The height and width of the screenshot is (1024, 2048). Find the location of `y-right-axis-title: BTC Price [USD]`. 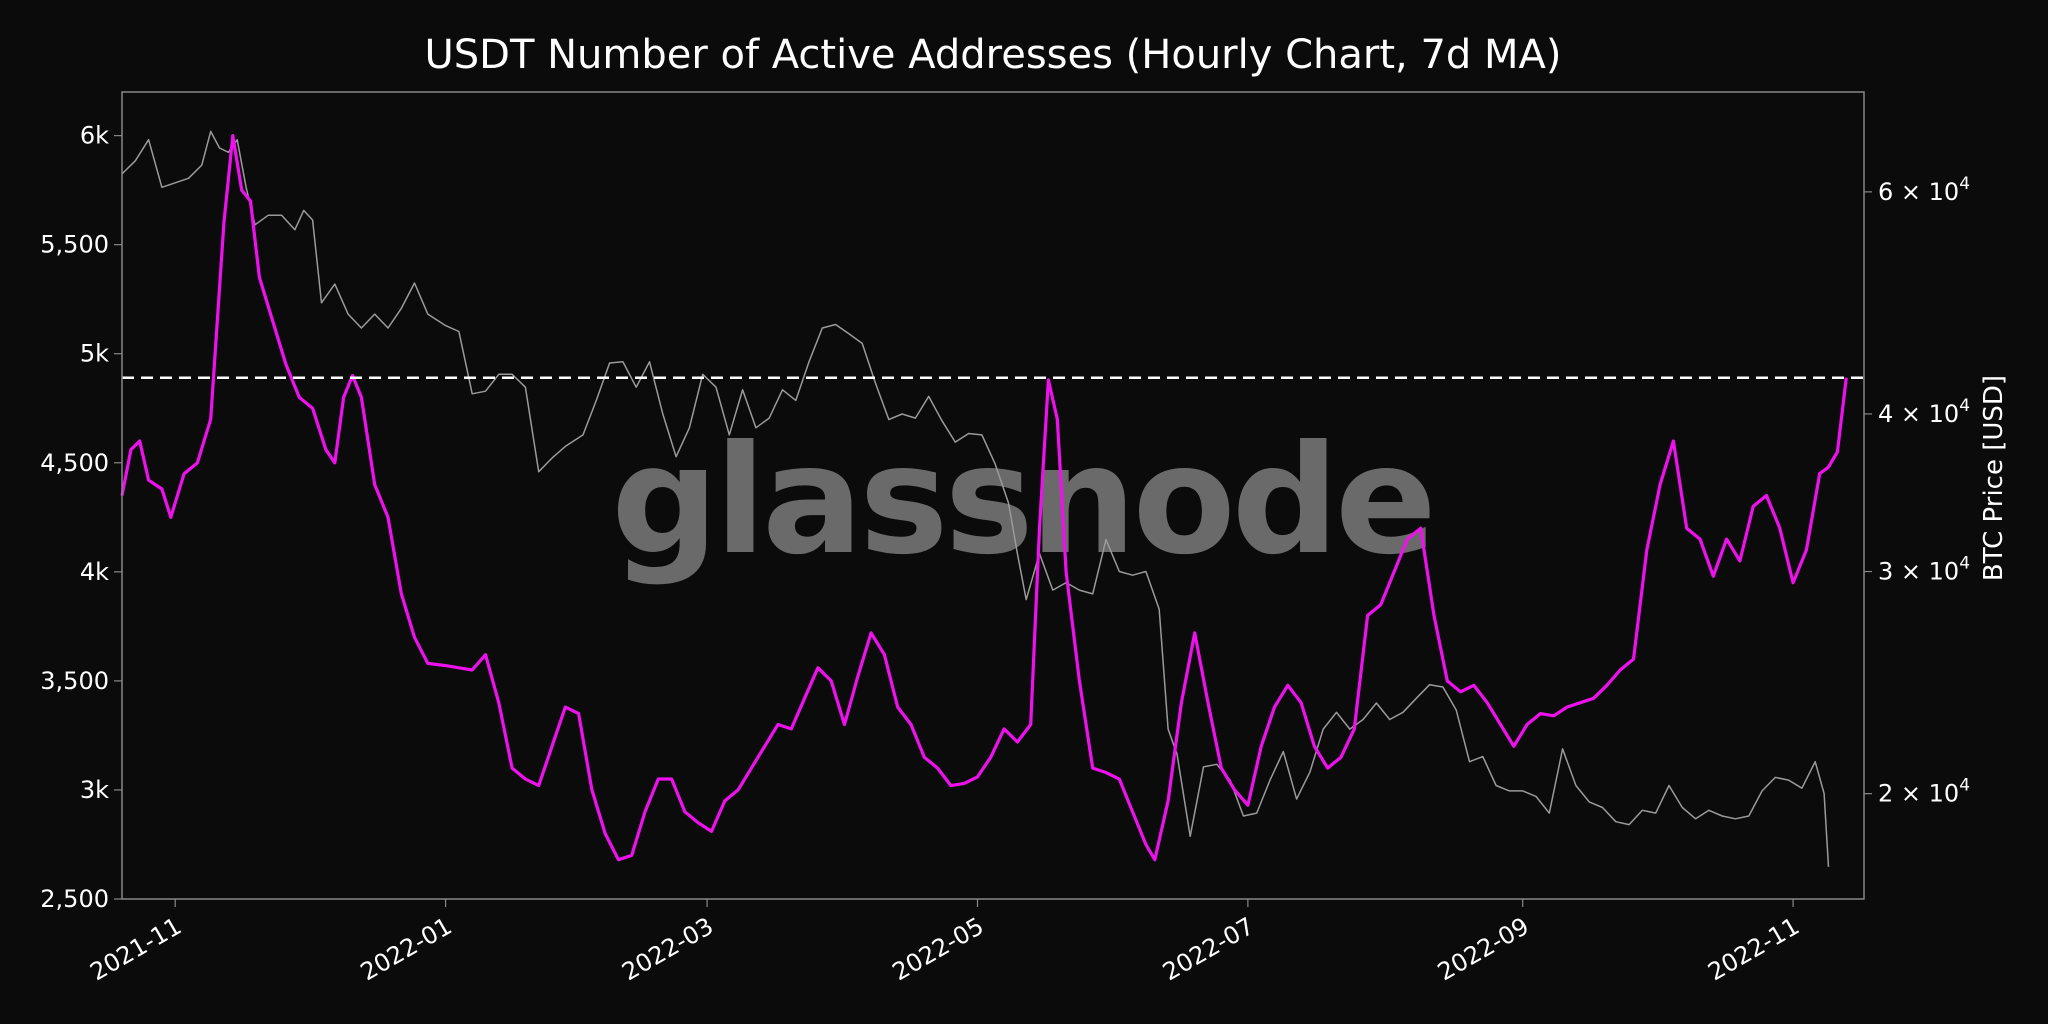

y-right-axis-title: BTC Price [USD] is located at coordinates (1994, 478).